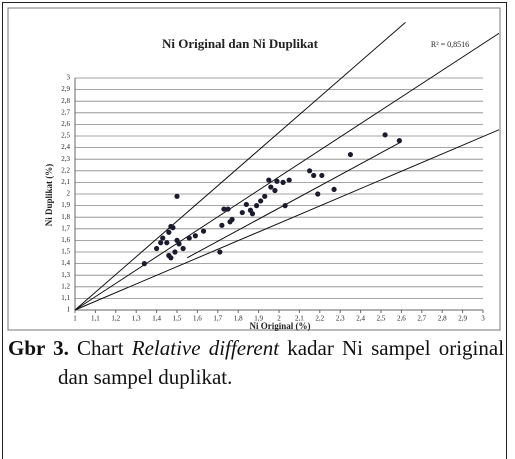  What do you see at coordinates (279, 319) in the screenshot?
I see `x-tick-label: 2` at bounding box center [279, 319].